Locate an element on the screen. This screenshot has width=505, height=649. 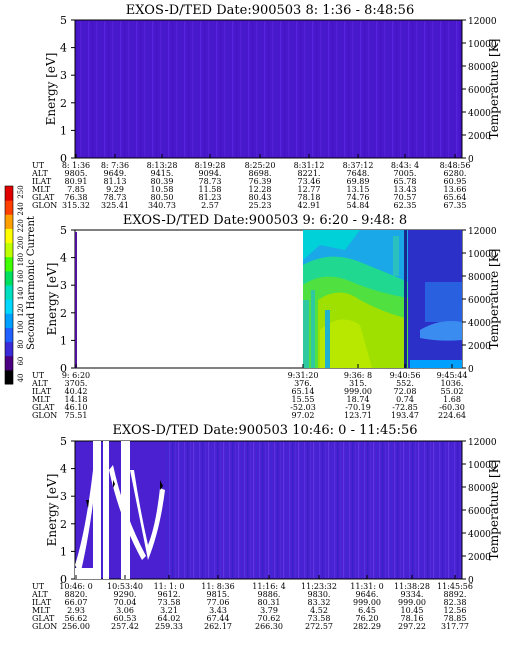
table-cell: -72.85 is located at coordinates (405, 407).